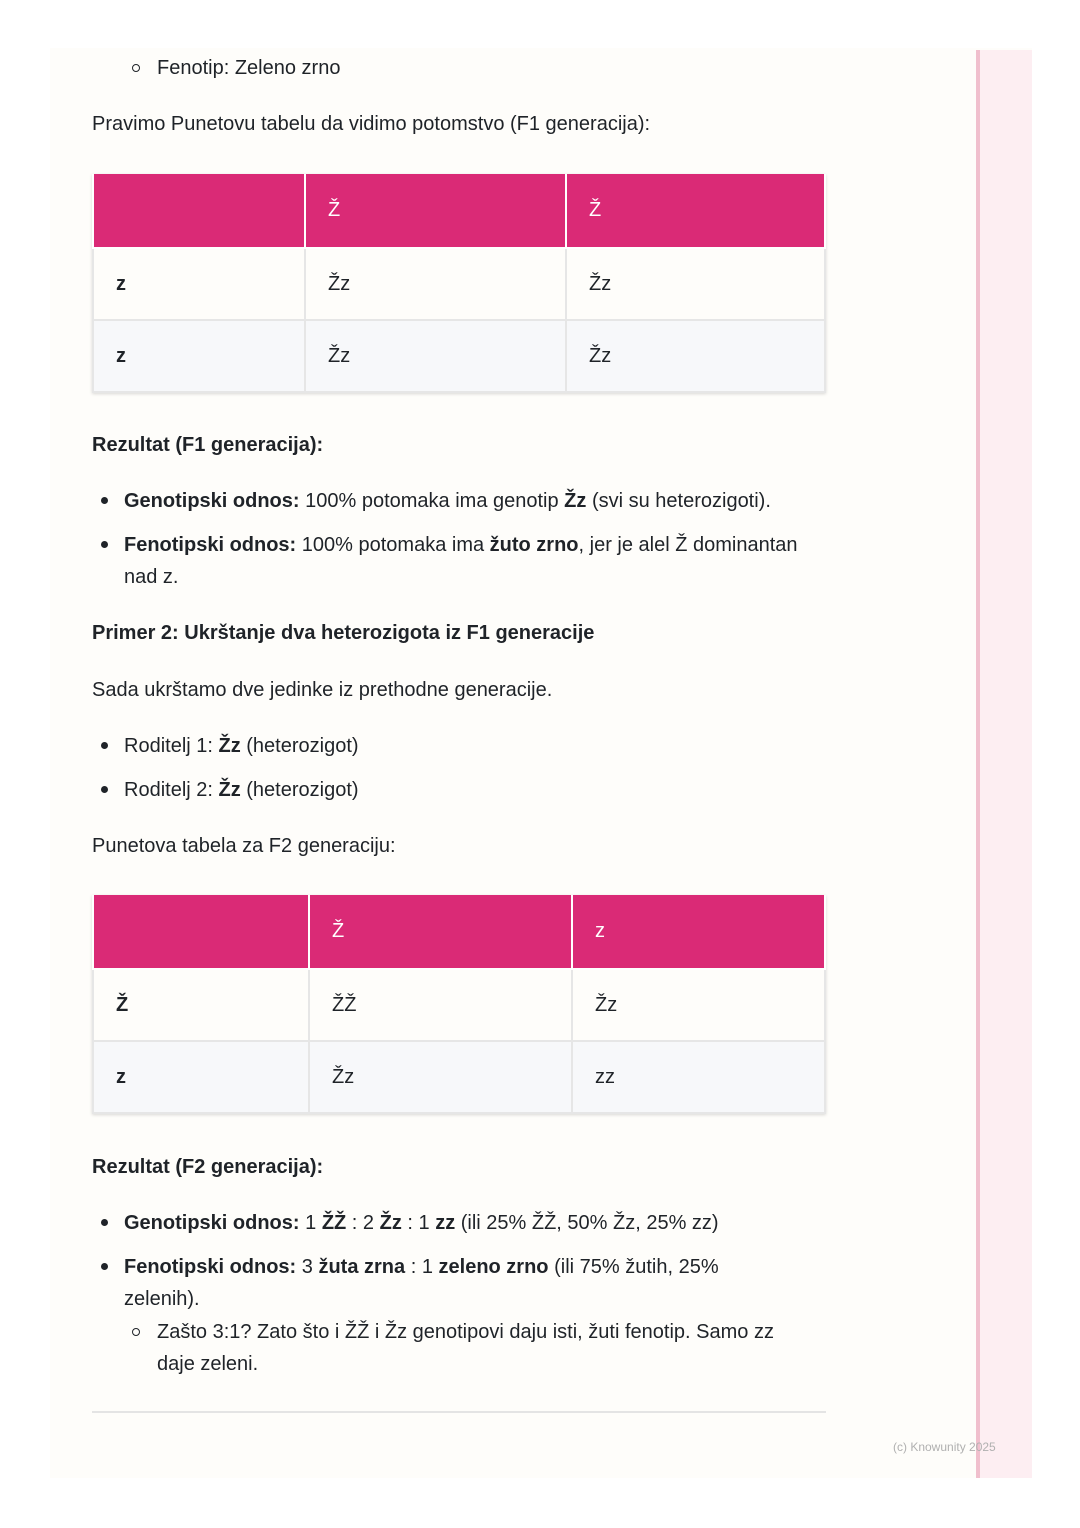  Describe the element at coordinates (459, 1412) in the screenshot. I see `divider` at that location.